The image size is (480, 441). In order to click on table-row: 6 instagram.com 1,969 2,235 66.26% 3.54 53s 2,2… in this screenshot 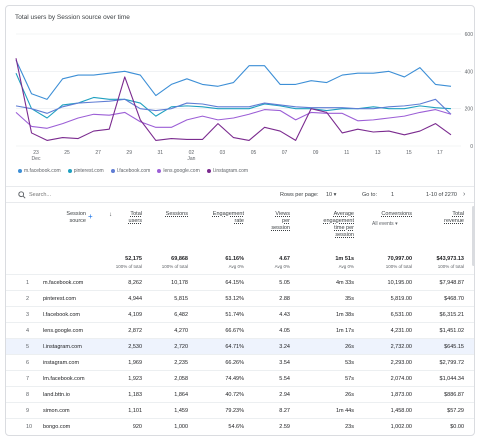, I will do `click(240, 362)`.